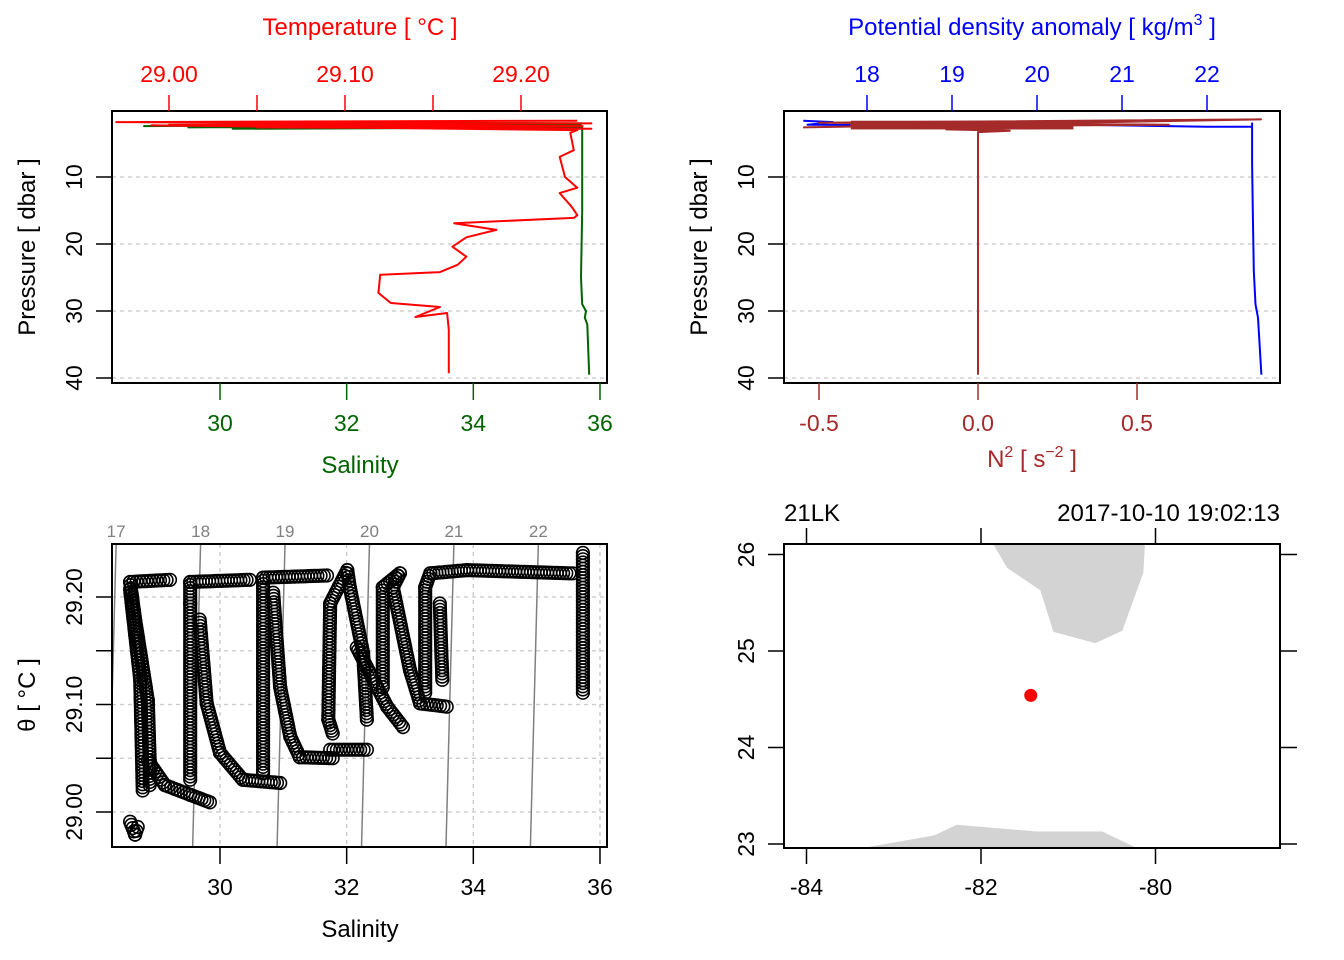 The image size is (1344, 960). I want to click on isopycnal-label: 20, so click(369, 531).